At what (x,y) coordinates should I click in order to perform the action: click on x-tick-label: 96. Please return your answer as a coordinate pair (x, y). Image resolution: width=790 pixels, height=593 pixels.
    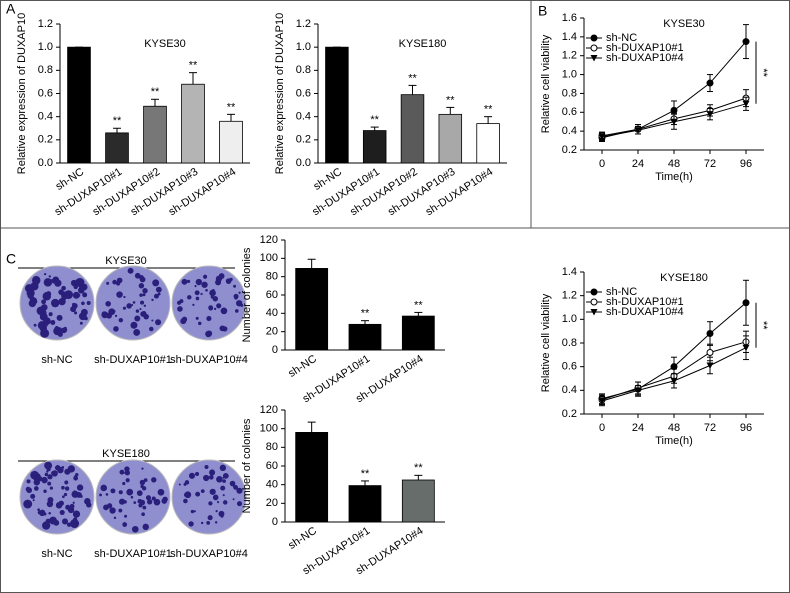
    Looking at the image, I should click on (746, 164).